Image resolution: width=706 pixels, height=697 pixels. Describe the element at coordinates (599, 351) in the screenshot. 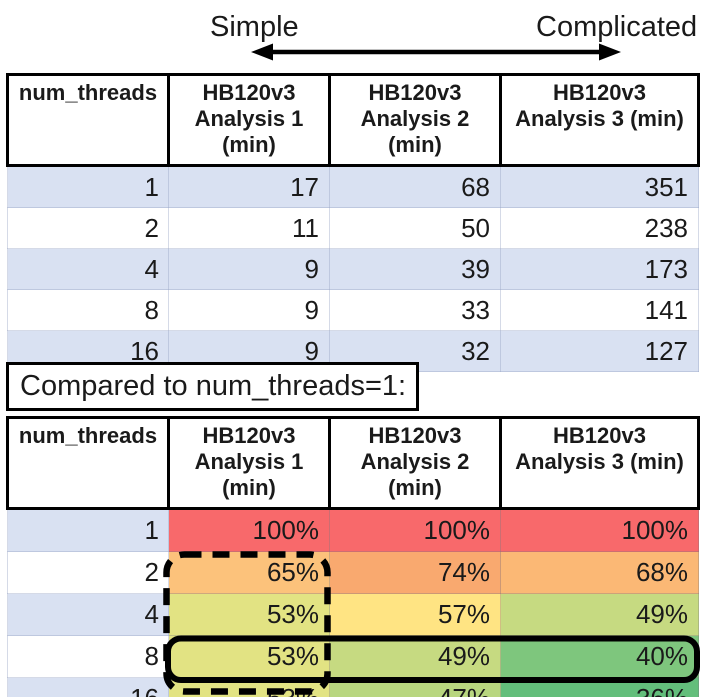

I see `runtime-cell: 127` at that location.